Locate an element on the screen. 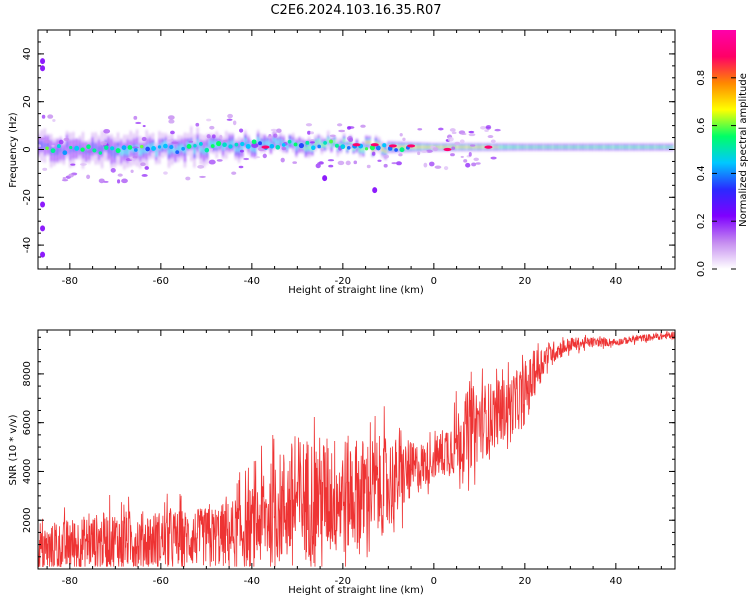 The height and width of the screenshot is (600, 750). spectrogram-x-tick-label: 40 is located at coordinates (615, 281).